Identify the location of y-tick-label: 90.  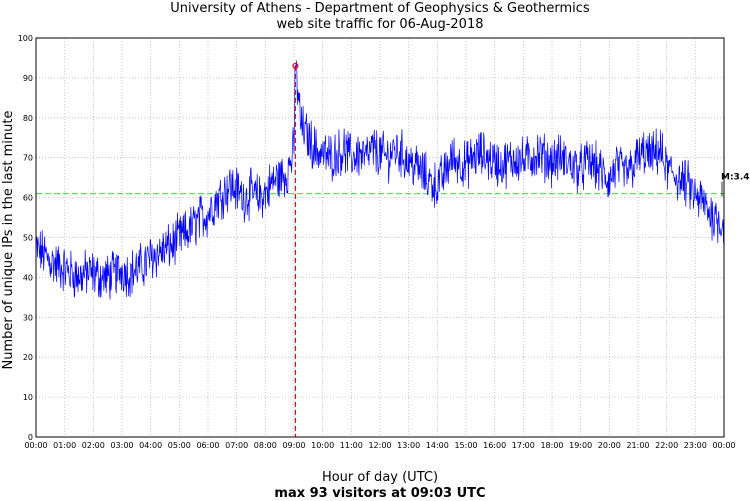
(28, 78).